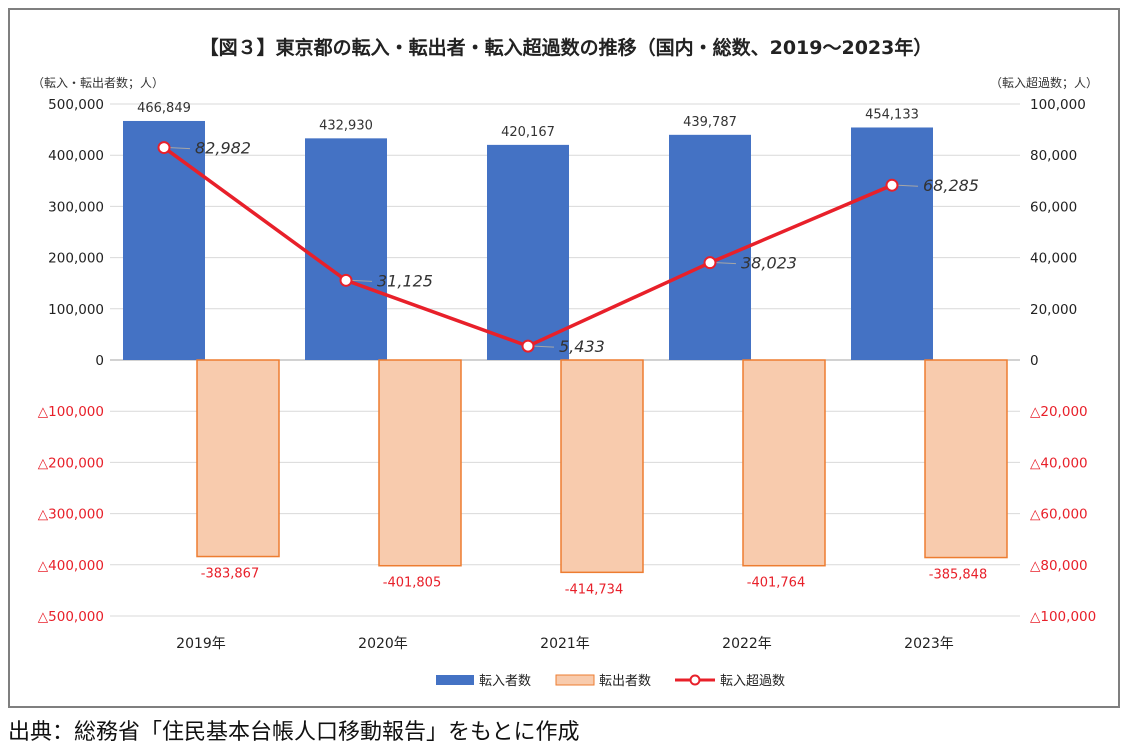 The width and height of the screenshot is (1132, 755). Describe the element at coordinates (71, 566) in the screenshot. I see `left-tick-label: △400,000` at that location.